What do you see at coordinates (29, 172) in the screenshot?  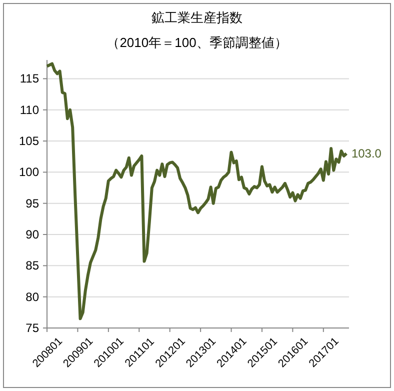 I see `y-tick-label: 100` at bounding box center [29, 172].